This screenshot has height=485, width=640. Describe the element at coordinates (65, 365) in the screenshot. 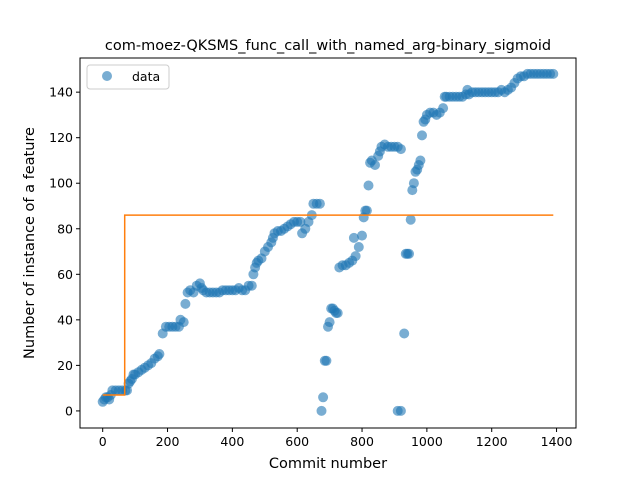

I see `y-tick-label: 20` at that location.